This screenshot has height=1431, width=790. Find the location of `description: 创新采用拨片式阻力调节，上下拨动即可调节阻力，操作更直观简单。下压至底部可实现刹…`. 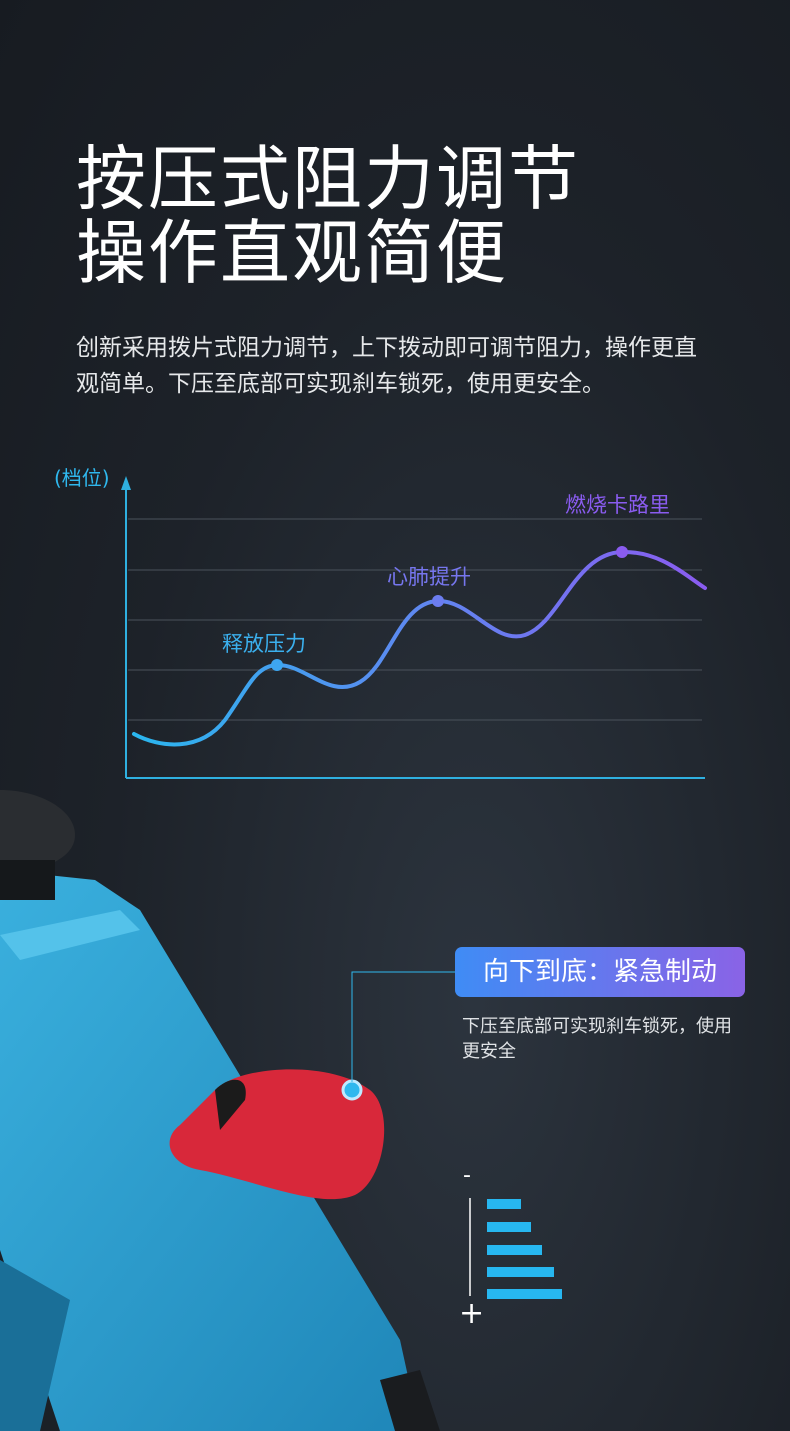

description: 创新采用拨片式阻力调节，上下拨动即可调节阻力，操作更直观简单。下压至底部可实现刹… is located at coordinates (386, 366).